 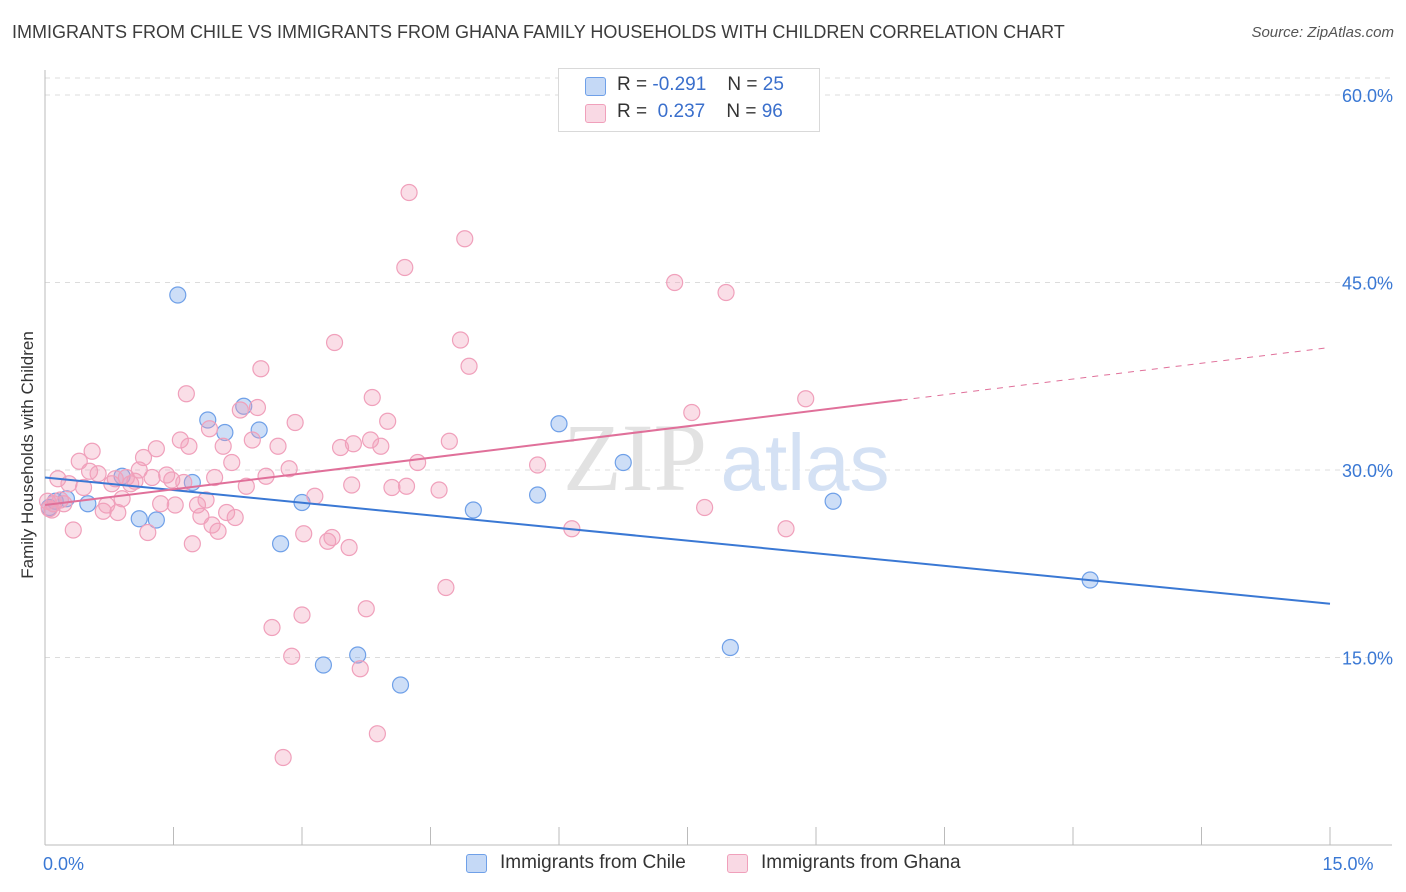 I want to click on legend-n-label: N =, so click(x=741, y=111).